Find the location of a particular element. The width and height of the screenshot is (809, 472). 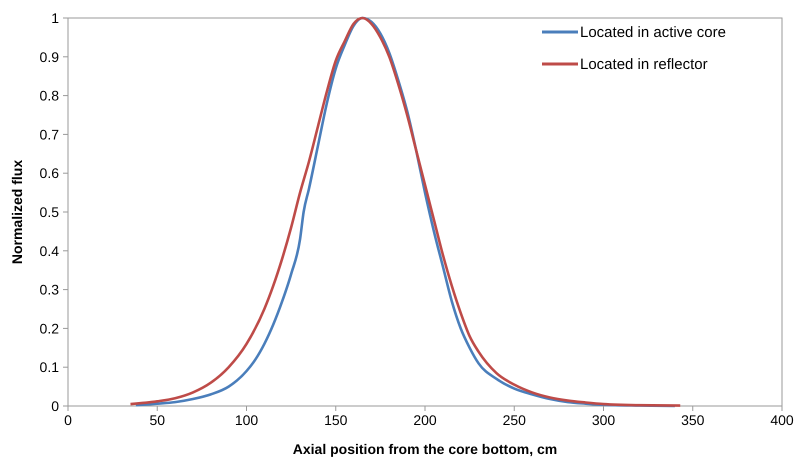

x-tick-label: 200 is located at coordinates (425, 420).